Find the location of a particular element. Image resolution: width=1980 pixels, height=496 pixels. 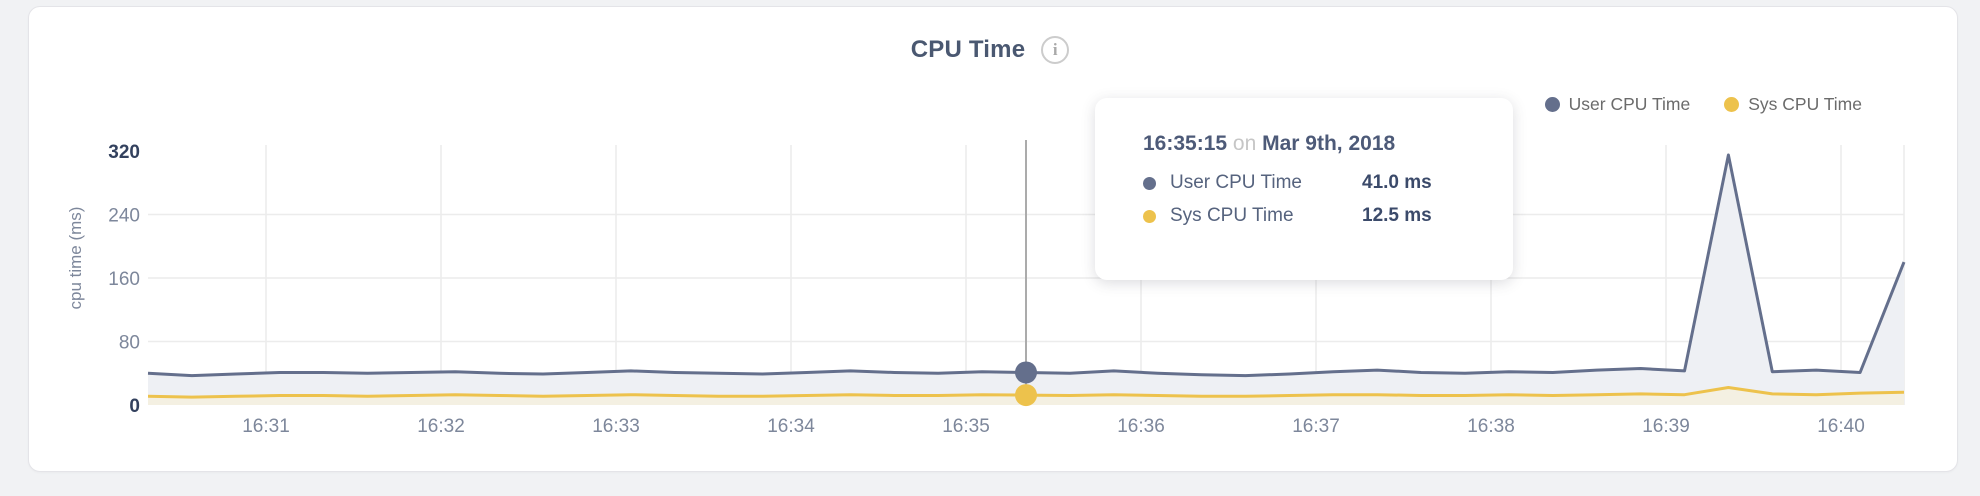

y-tick-label-0: 0 is located at coordinates (134, 406).